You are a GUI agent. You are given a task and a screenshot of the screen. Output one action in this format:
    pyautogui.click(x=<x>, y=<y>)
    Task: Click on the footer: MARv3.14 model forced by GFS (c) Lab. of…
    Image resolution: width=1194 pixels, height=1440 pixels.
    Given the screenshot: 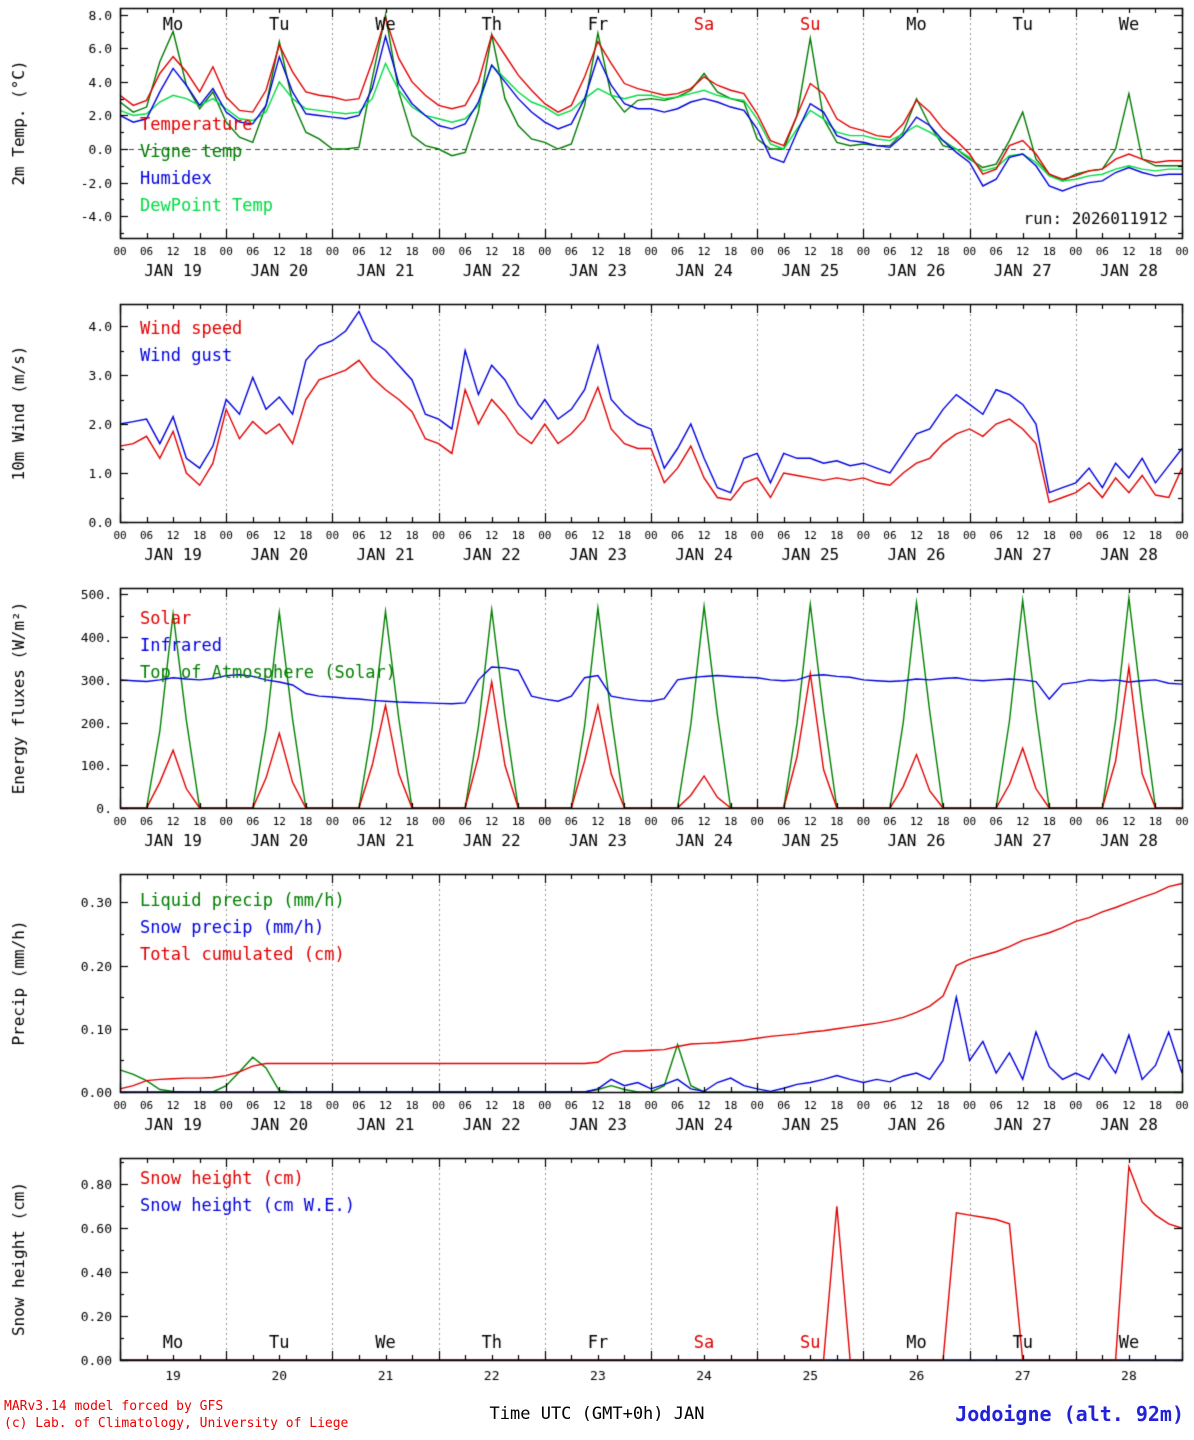 What is the action you would take?
    pyautogui.click(x=597, y=1418)
    